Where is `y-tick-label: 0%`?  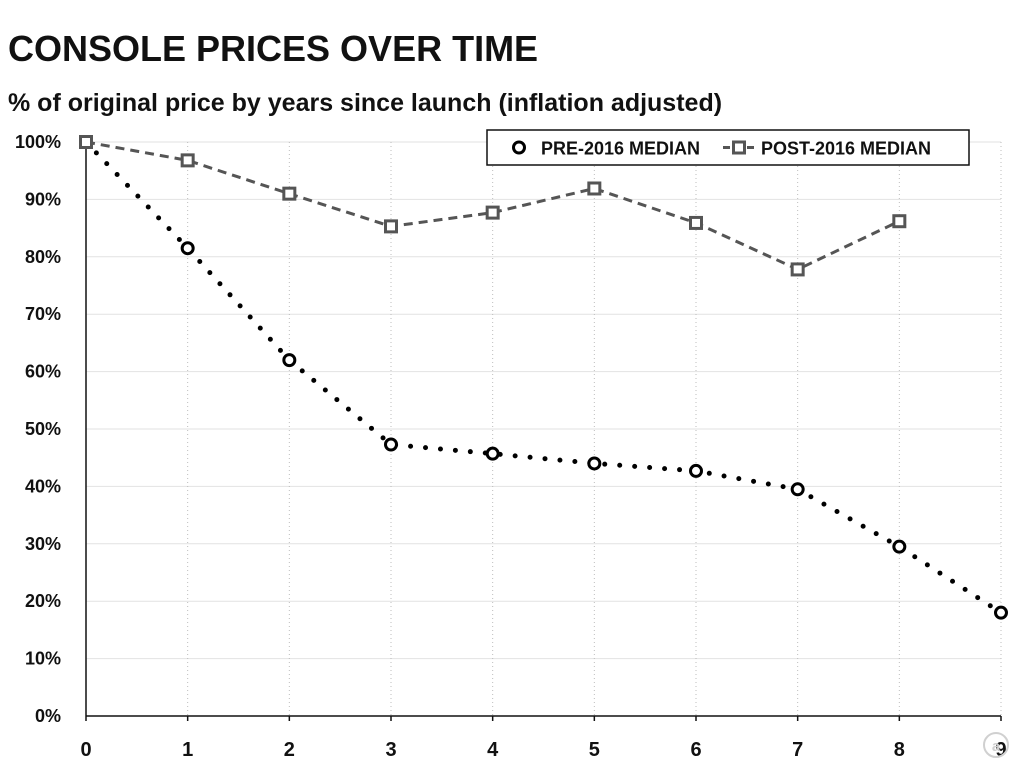 y-tick-label: 0% is located at coordinates (48, 716).